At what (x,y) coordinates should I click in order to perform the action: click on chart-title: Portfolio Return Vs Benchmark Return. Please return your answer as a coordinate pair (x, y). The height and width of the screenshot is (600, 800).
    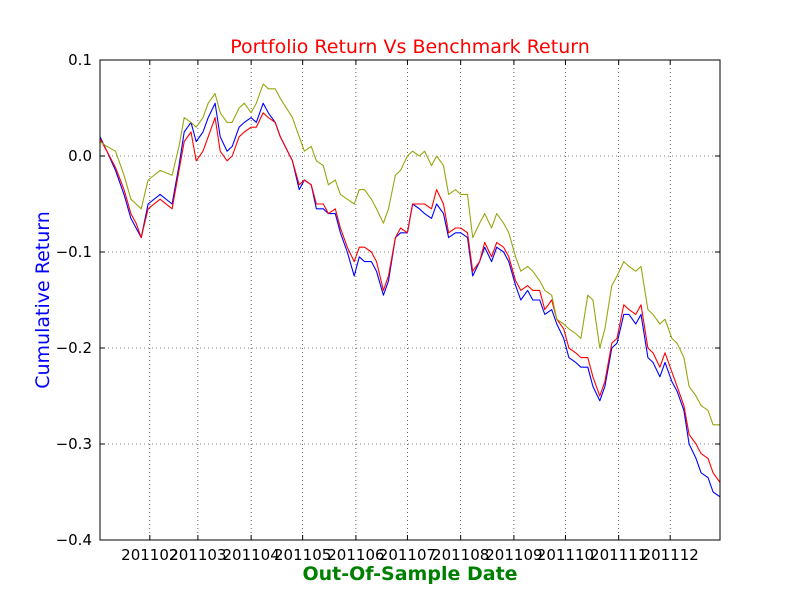
    Looking at the image, I should click on (410, 47).